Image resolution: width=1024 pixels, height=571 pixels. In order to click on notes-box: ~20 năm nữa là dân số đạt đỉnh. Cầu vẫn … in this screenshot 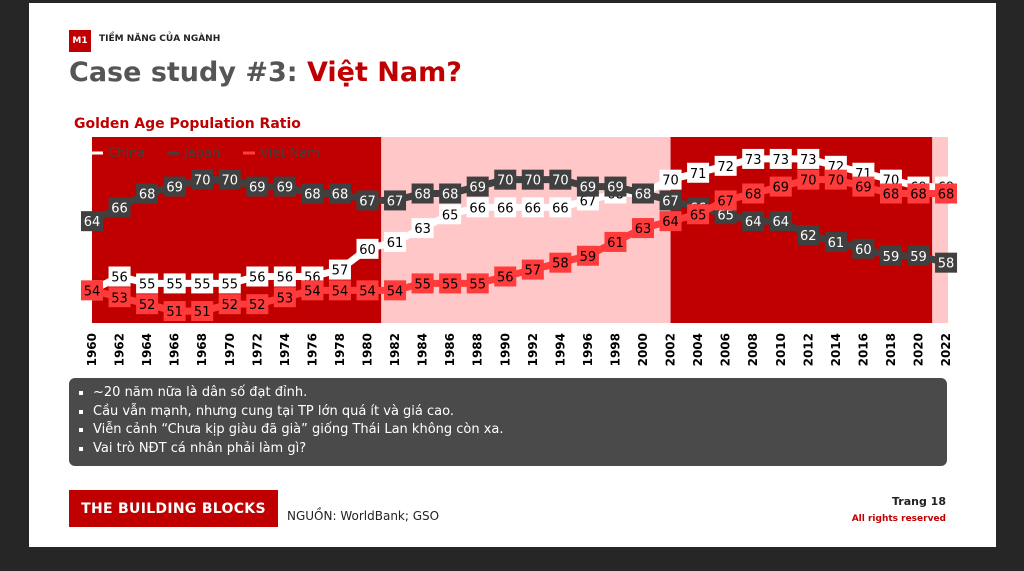, I will do `click(508, 422)`.